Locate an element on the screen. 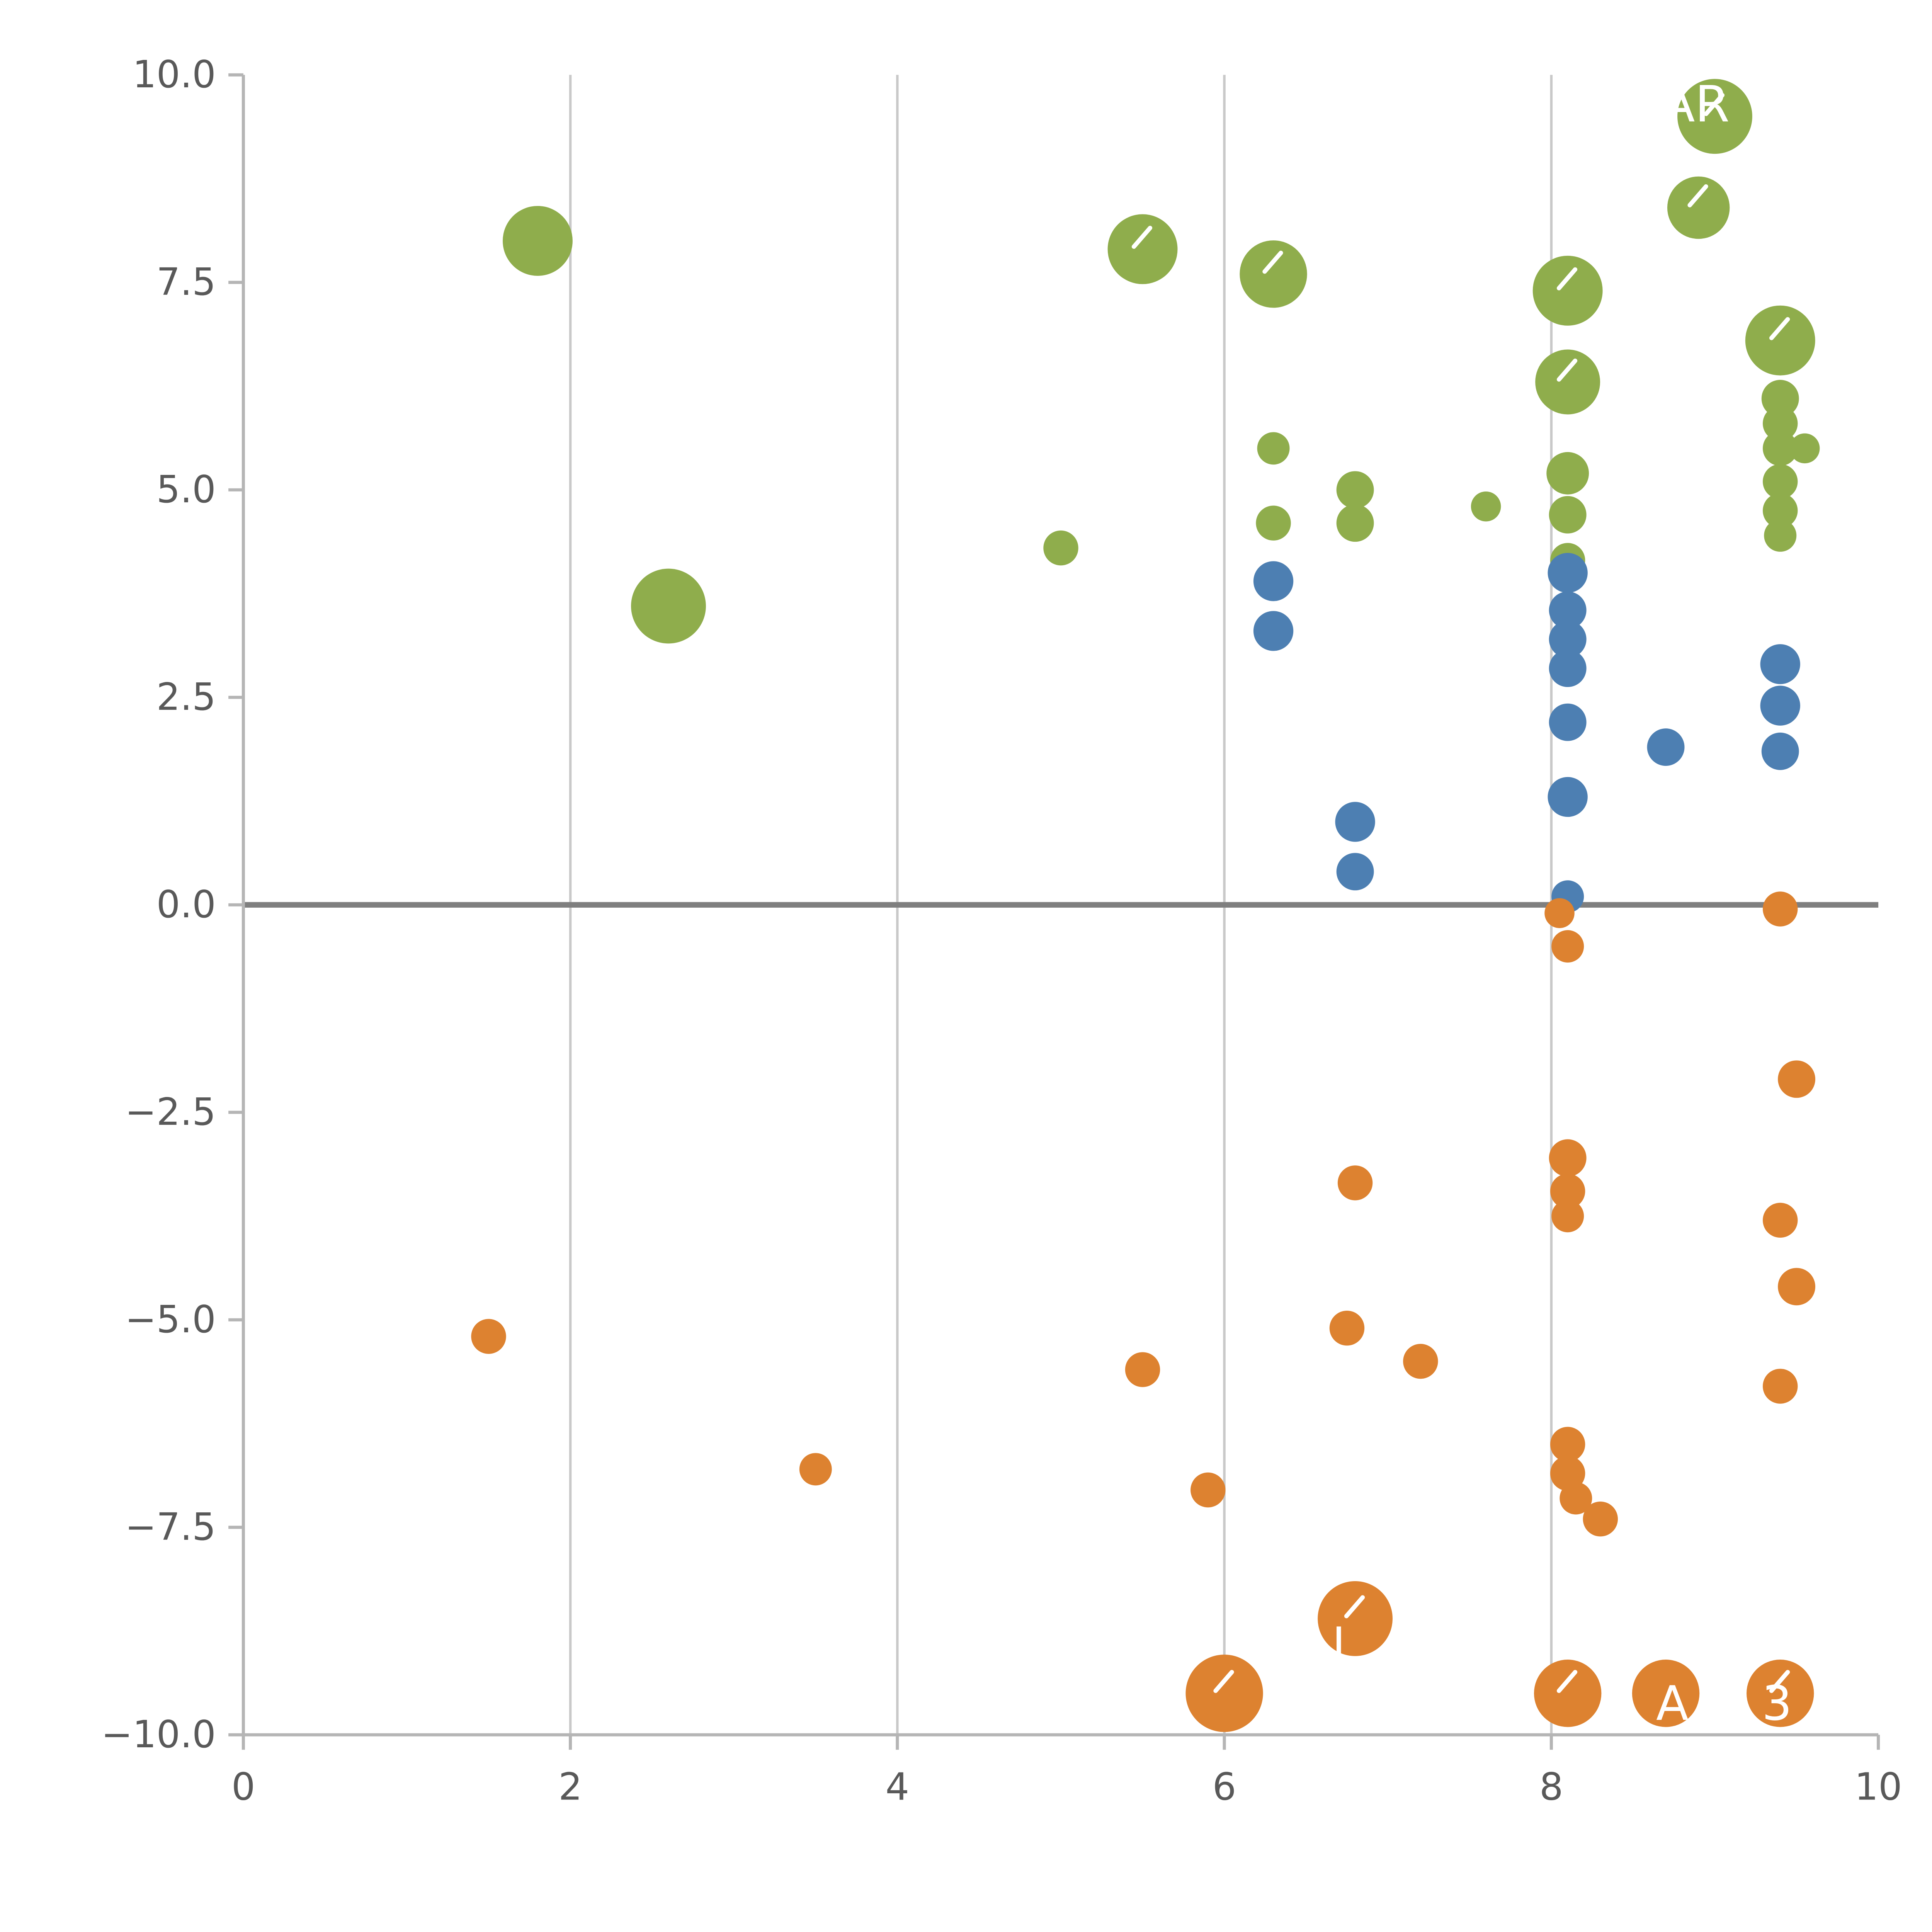 The width and height of the screenshot is (1932, 1932). x-tick-label: 2 is located at coordinates (570, 1787).